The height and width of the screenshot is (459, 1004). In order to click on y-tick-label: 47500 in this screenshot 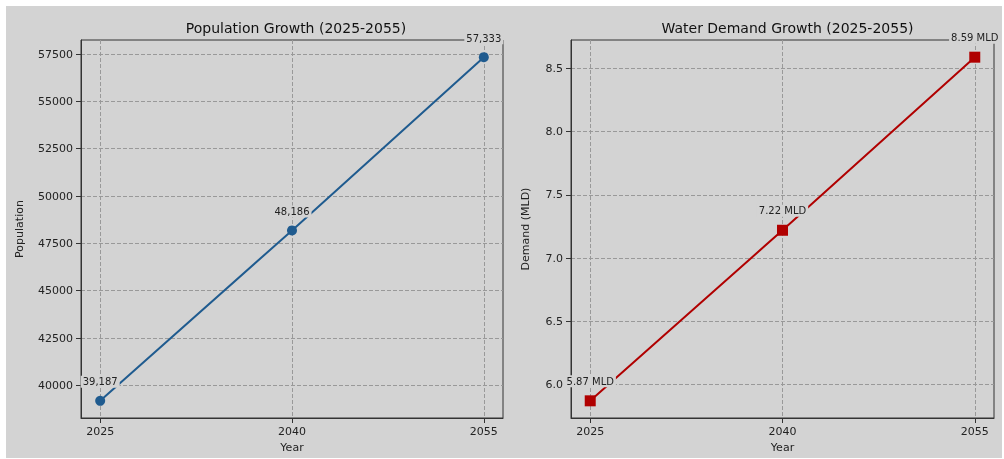, I will do `click(55, 243)`.